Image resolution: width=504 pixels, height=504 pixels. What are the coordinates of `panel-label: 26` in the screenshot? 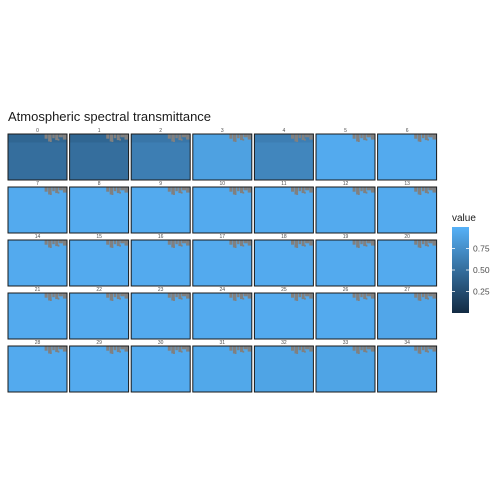 It's located at (346, 290).